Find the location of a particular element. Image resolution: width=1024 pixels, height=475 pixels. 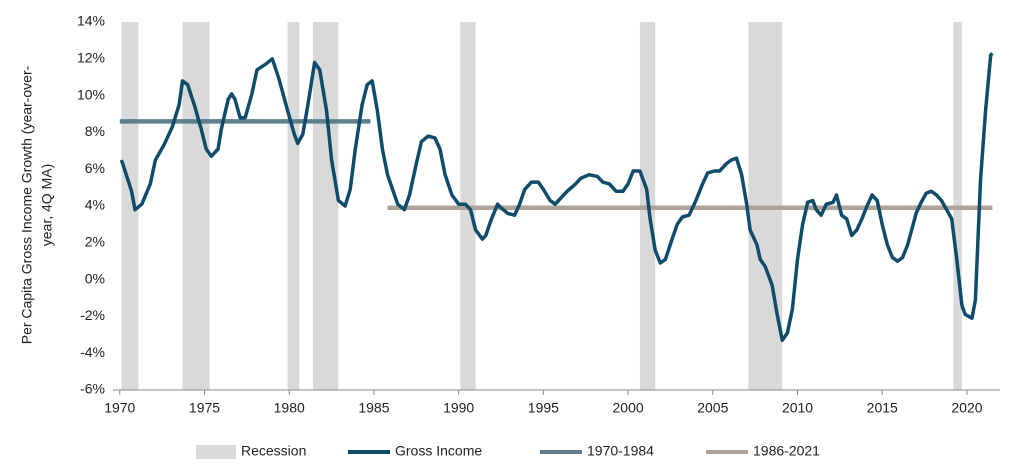

x-tick-label: 1985 is located at coordinates (373, 408).